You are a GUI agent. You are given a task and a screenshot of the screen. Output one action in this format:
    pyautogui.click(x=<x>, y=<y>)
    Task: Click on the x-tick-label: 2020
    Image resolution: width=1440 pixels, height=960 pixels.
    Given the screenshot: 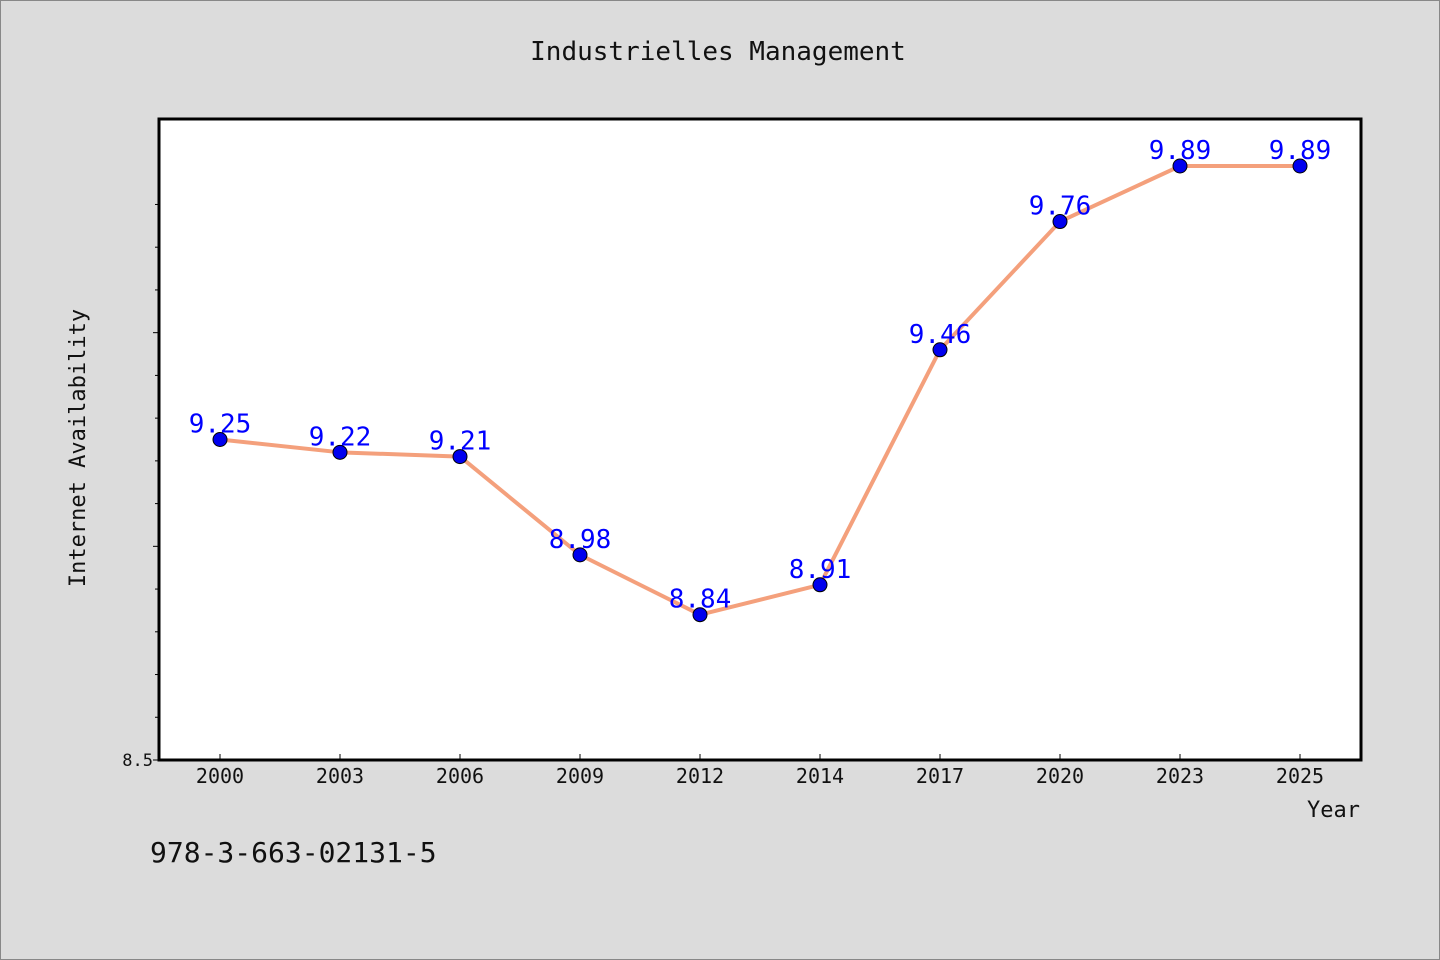 What is the action you would take?
    pyautogui.click(x=1060, y=776)
    